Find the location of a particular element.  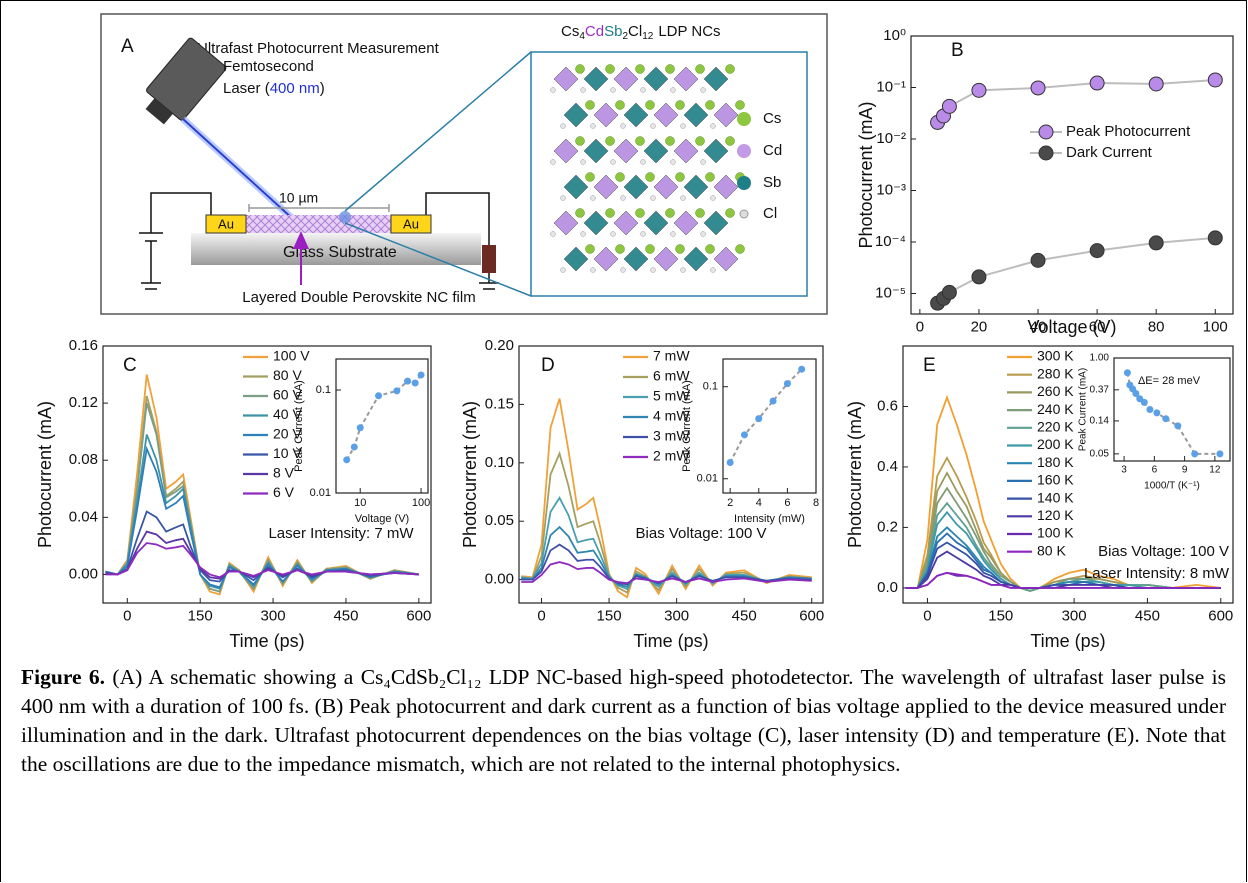

y-tick-label: 0.05 is located at coordinates (1100, 454).